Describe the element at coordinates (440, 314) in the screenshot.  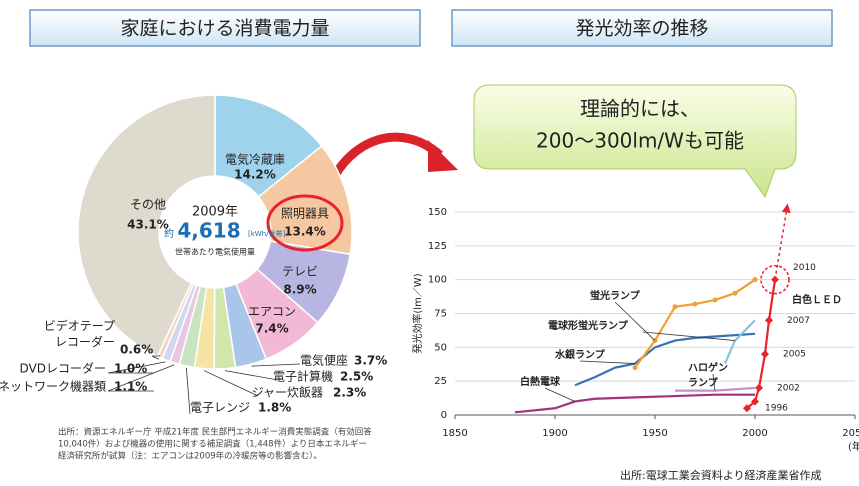
I see `y-tick-label: 75` at that location.